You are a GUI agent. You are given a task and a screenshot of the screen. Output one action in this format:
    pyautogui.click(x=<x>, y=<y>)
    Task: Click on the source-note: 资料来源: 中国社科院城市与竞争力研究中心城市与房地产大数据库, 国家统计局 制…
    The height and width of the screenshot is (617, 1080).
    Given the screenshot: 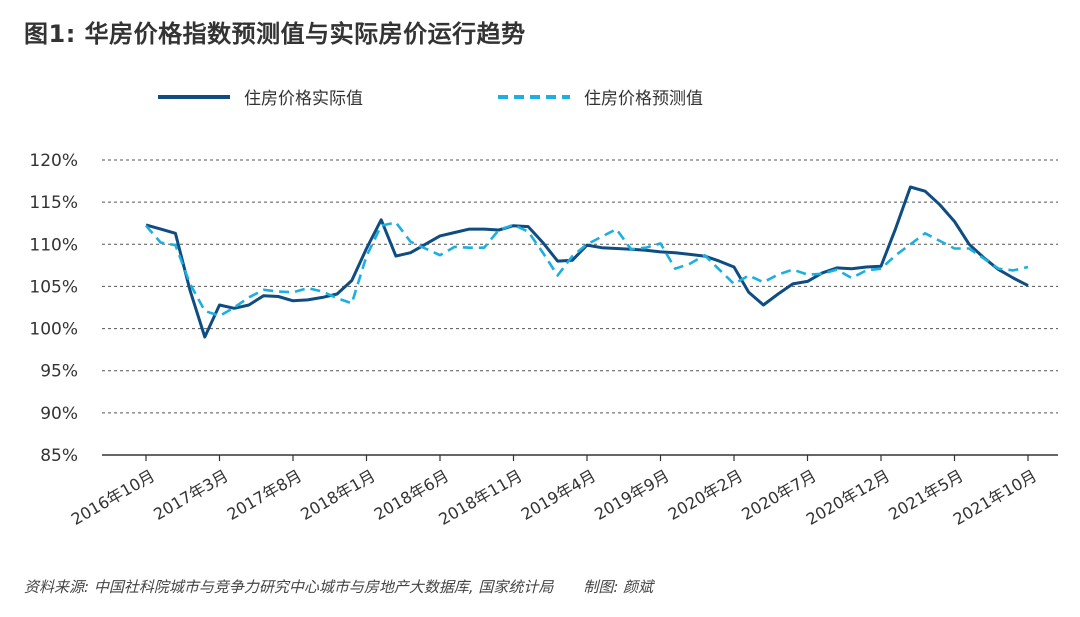 What is the action you would take?
    pyautogui.click(x=339, y=587)
    